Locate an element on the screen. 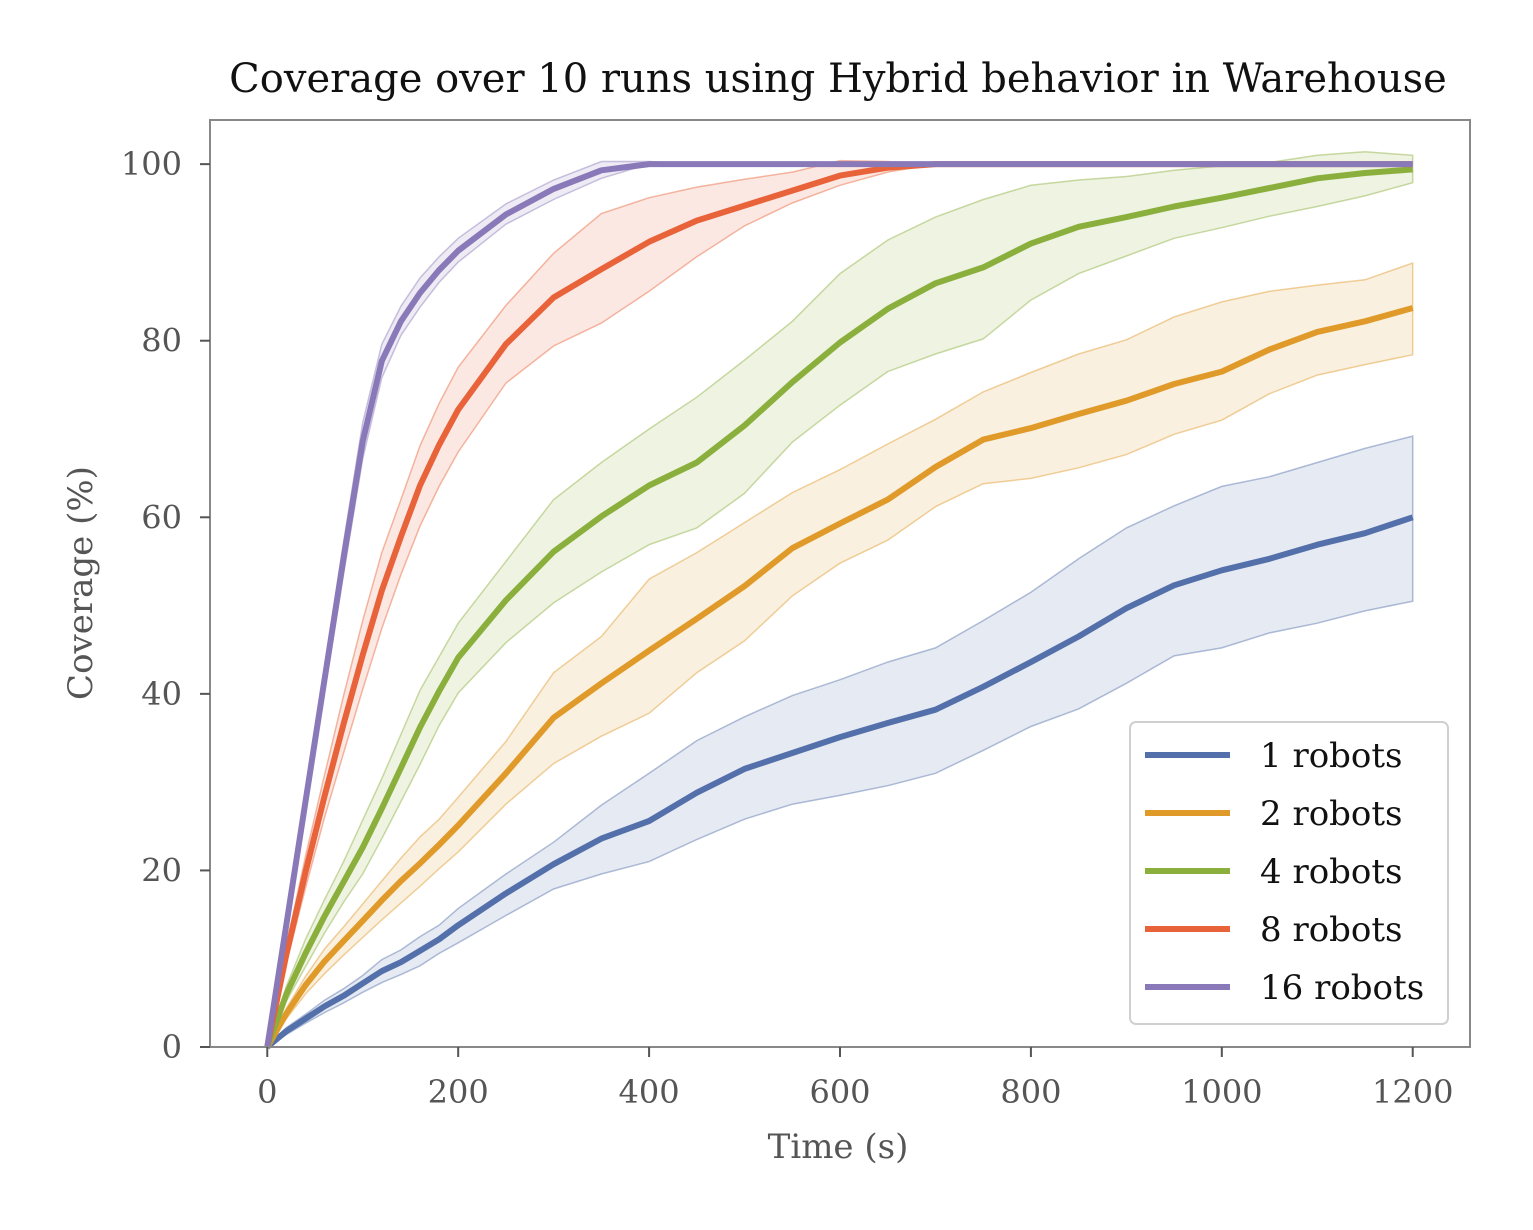  x-tick-label: 0 is located at coordinates (267, 1092).